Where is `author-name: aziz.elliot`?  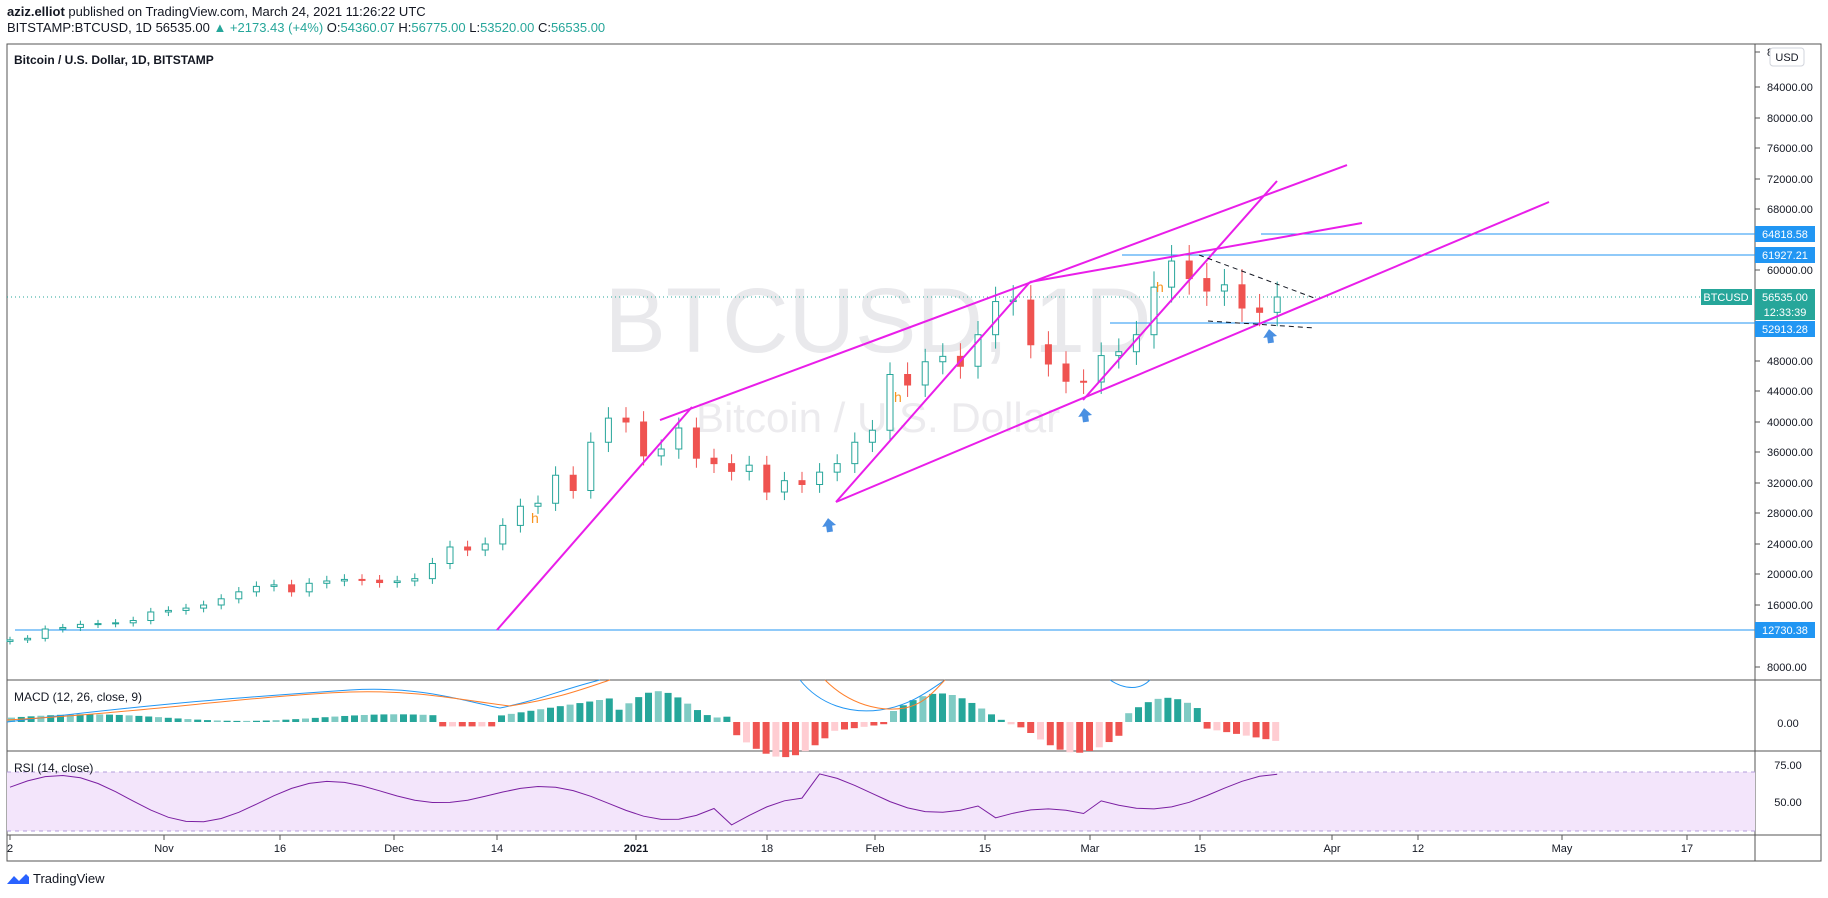 author-name: aziz.elliot is located at coordinates (36, 11).